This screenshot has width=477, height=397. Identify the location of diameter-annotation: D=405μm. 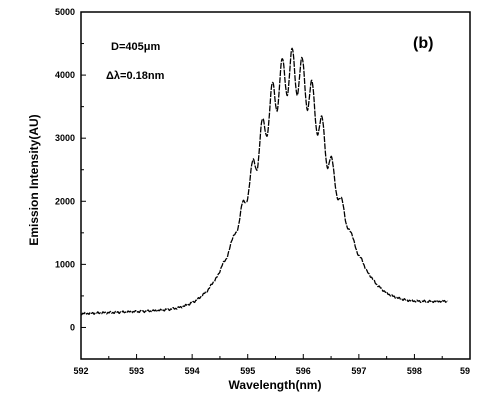
(135, 47).